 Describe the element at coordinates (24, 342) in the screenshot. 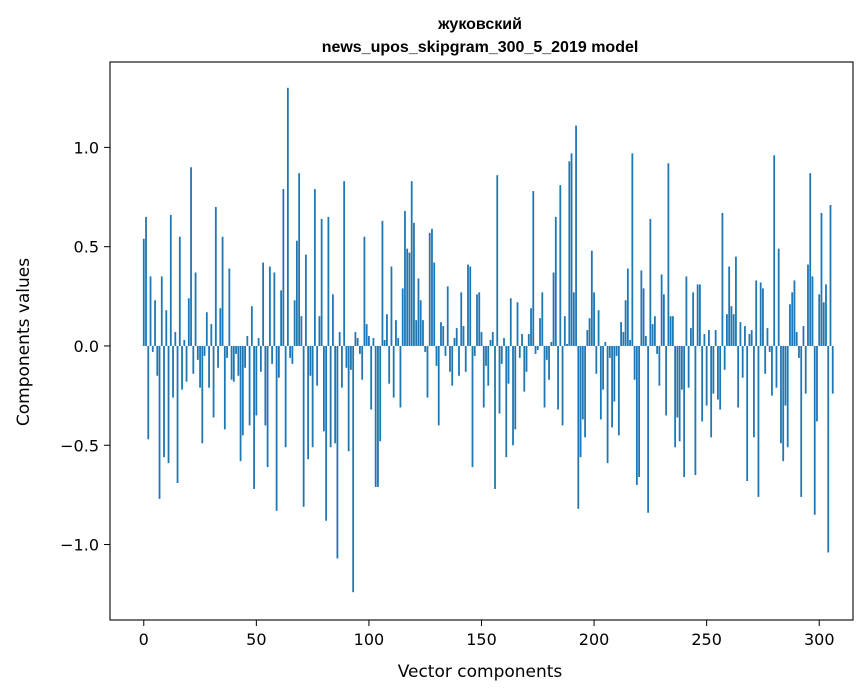

I see `y-axis-label: Components values` at that location.